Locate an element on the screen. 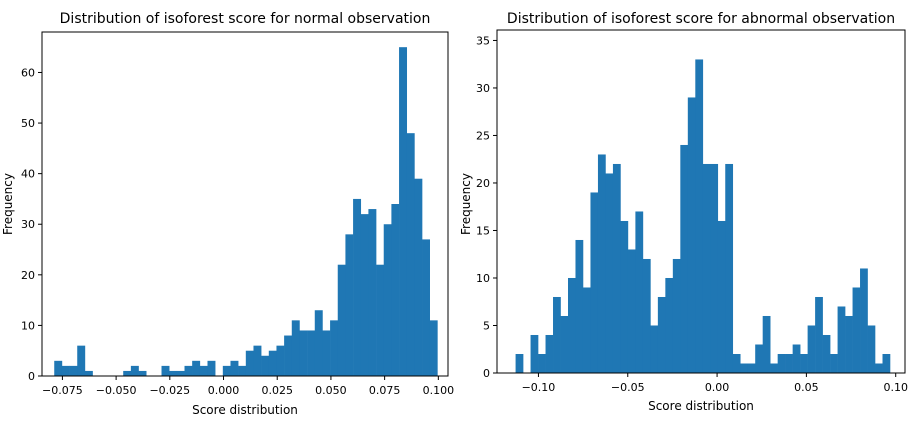 The image size is (915, 422). x-tick-label: 0.100 is located at coordinates (439, 390).